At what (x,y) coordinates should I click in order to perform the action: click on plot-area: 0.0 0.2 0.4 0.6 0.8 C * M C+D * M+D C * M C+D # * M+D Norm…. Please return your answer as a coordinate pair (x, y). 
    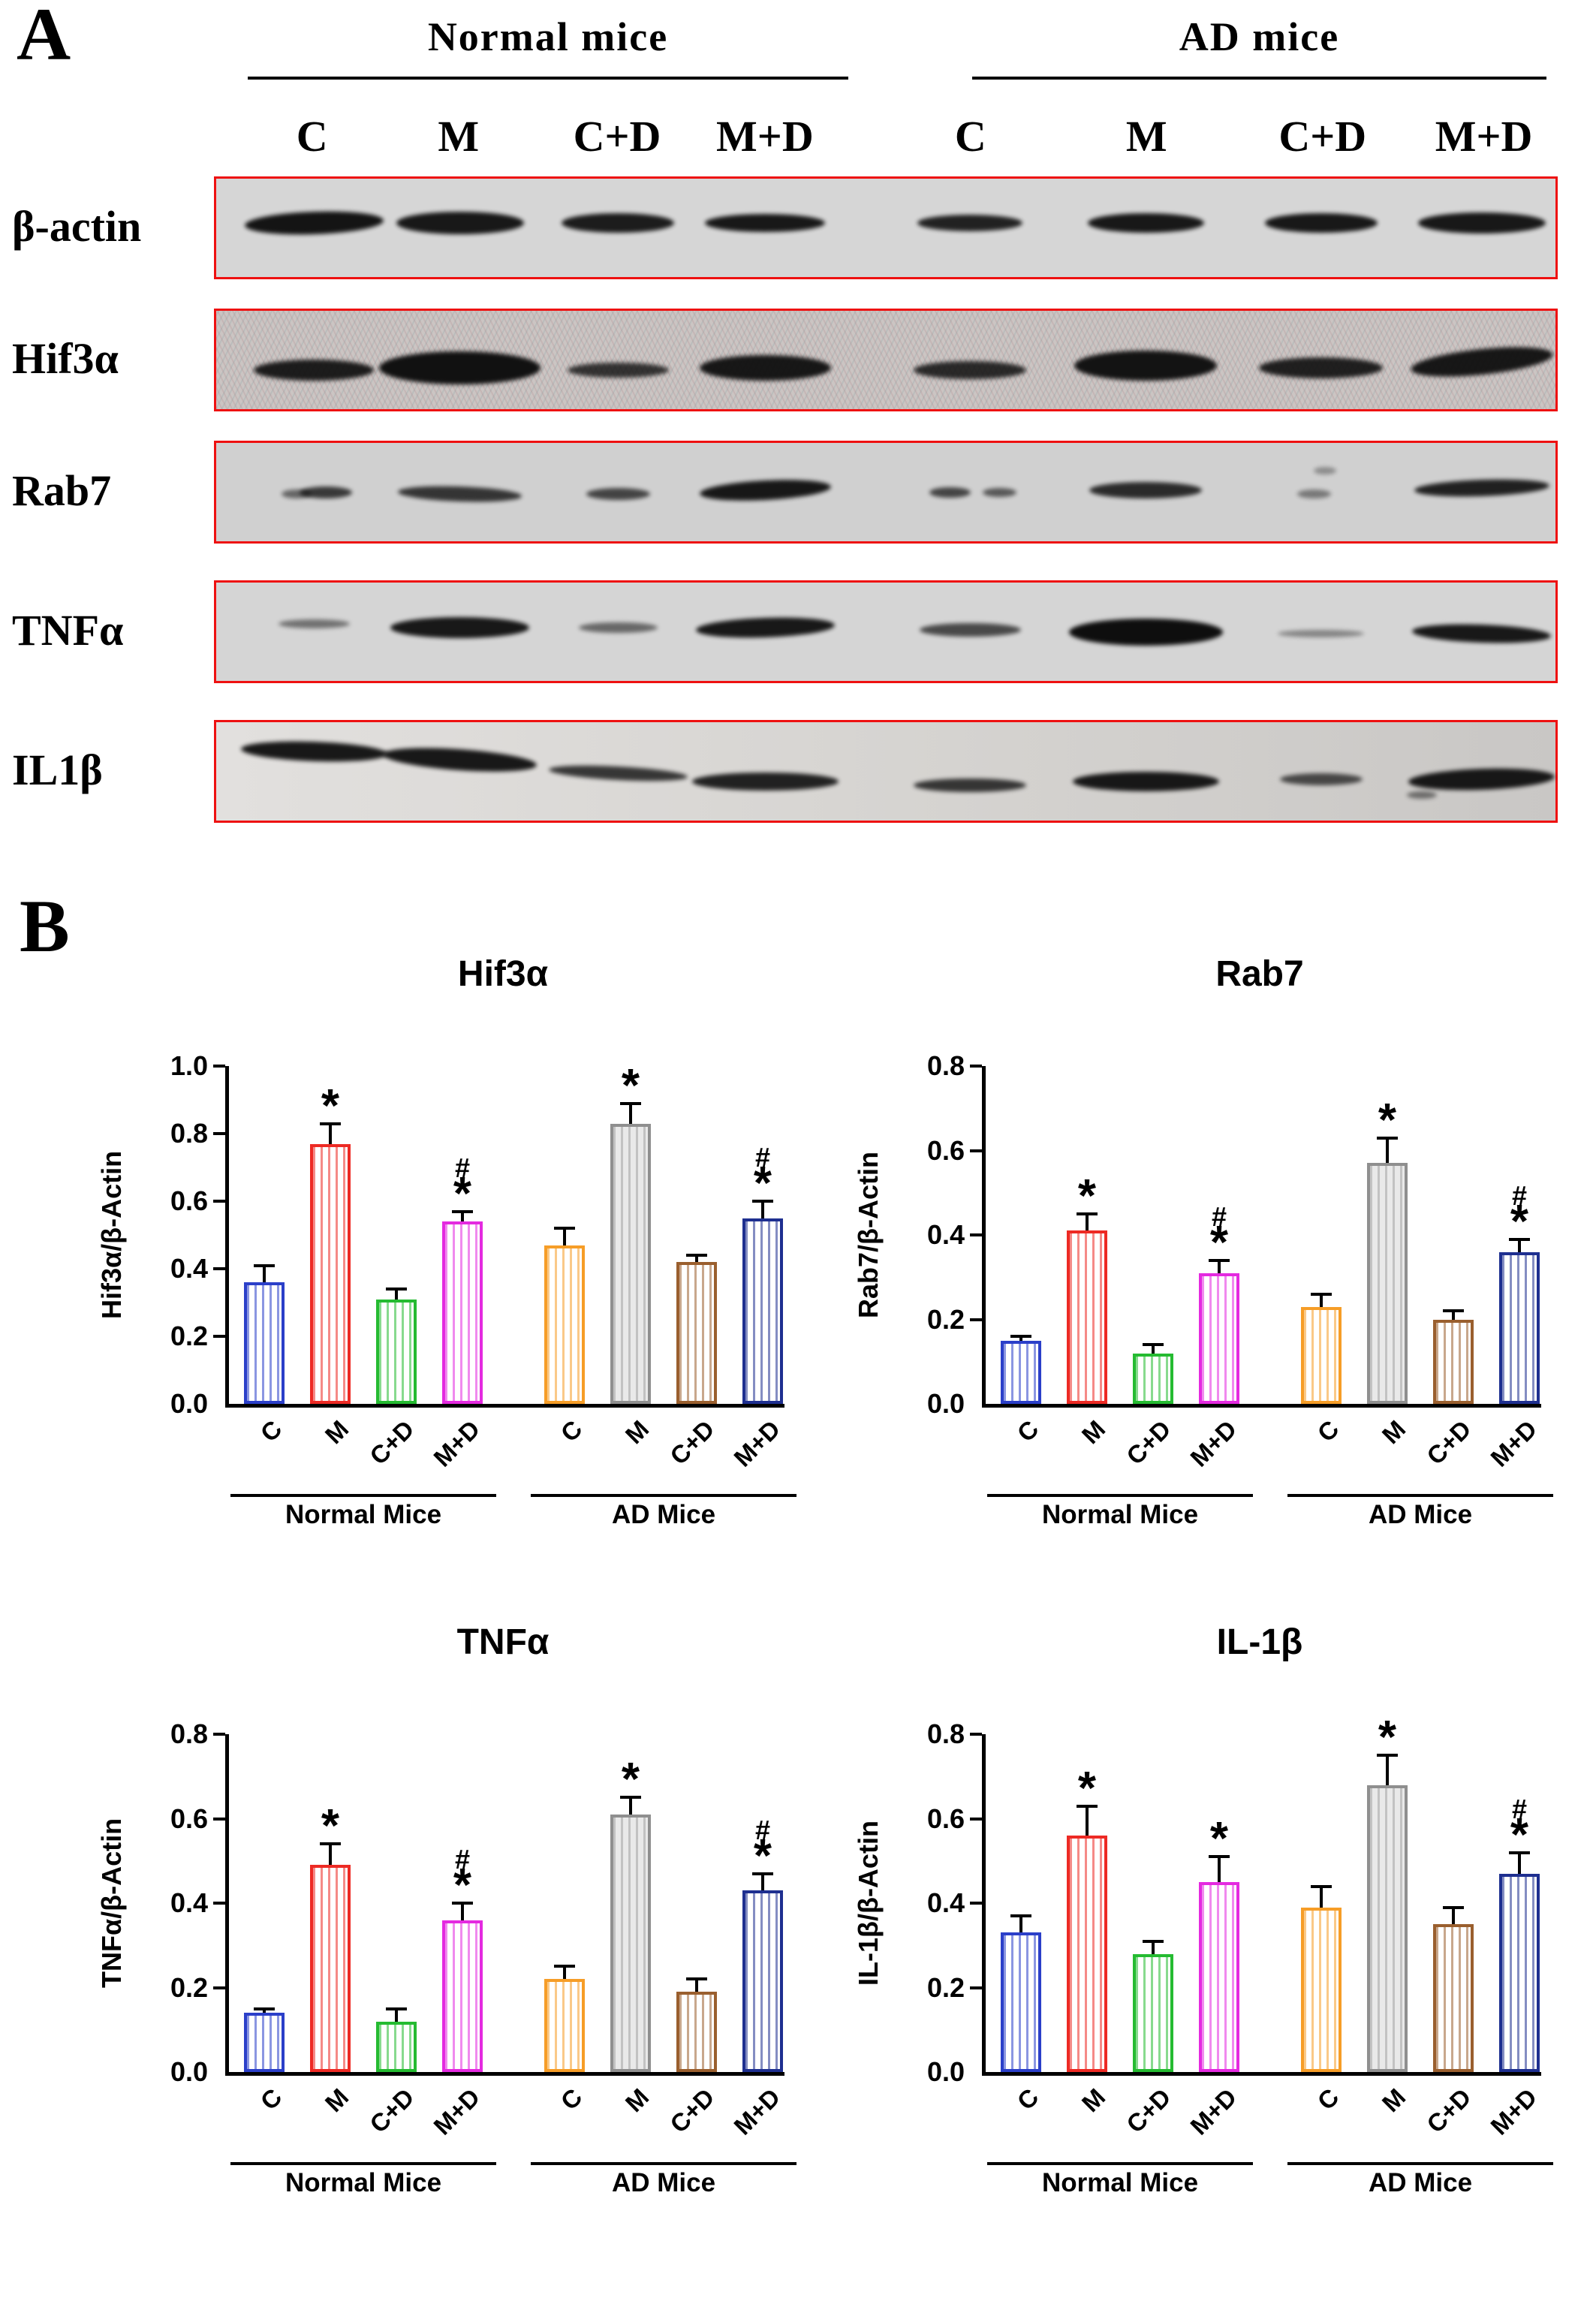
    Looking at the image, I should click on (1240, 1956).